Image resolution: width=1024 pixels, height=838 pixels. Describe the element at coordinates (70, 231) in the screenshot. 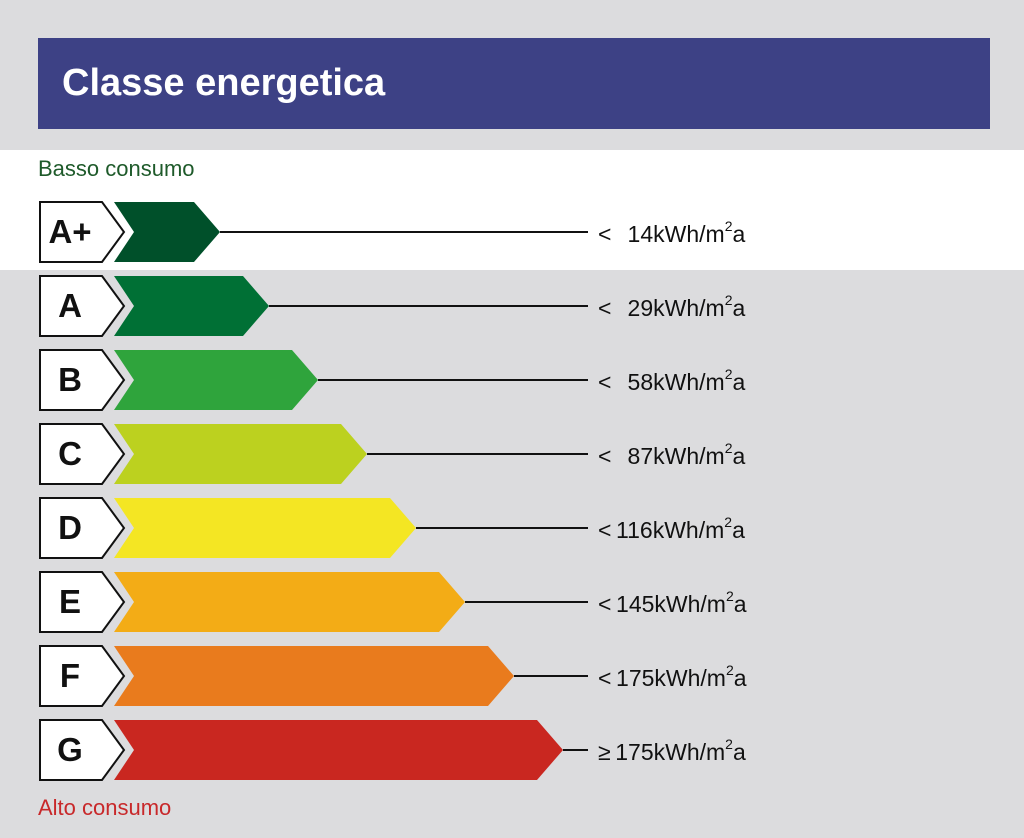

I see `class-letter: A+` at that location.